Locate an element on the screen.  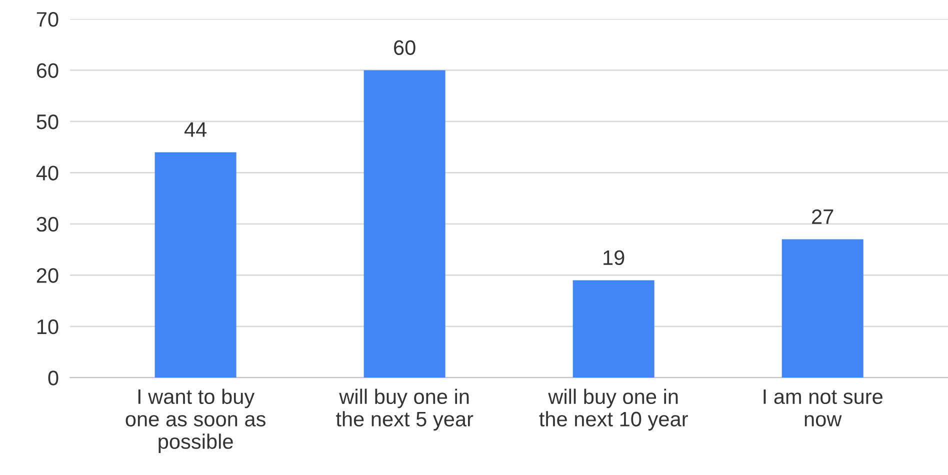
y-tick-label: 10 is located at coordinates (47, 326).